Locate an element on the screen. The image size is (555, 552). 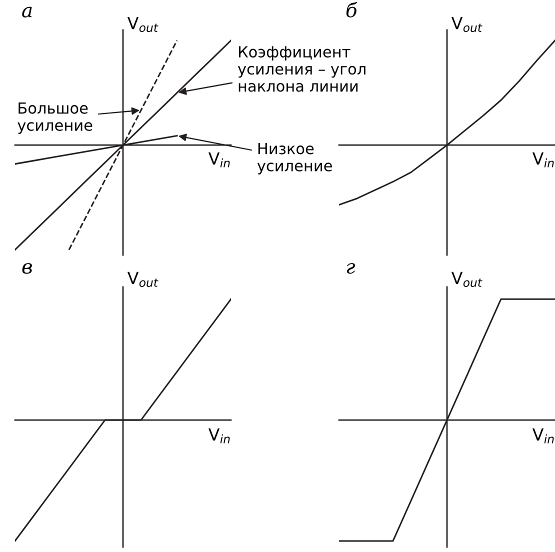
chart-title: а is located at coordinates (27, 12).